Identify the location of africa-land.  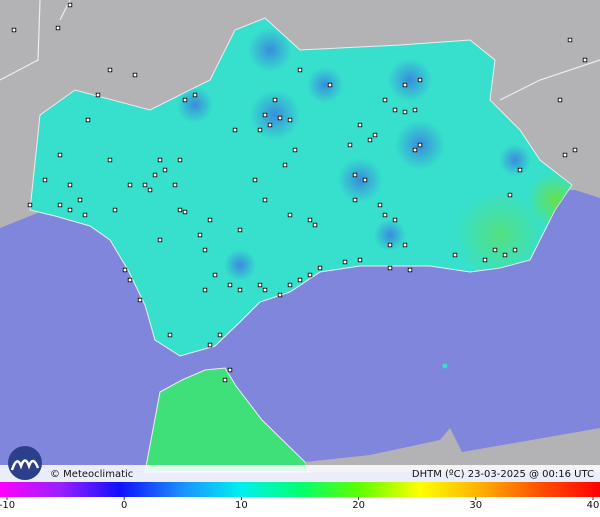
(452, 450).